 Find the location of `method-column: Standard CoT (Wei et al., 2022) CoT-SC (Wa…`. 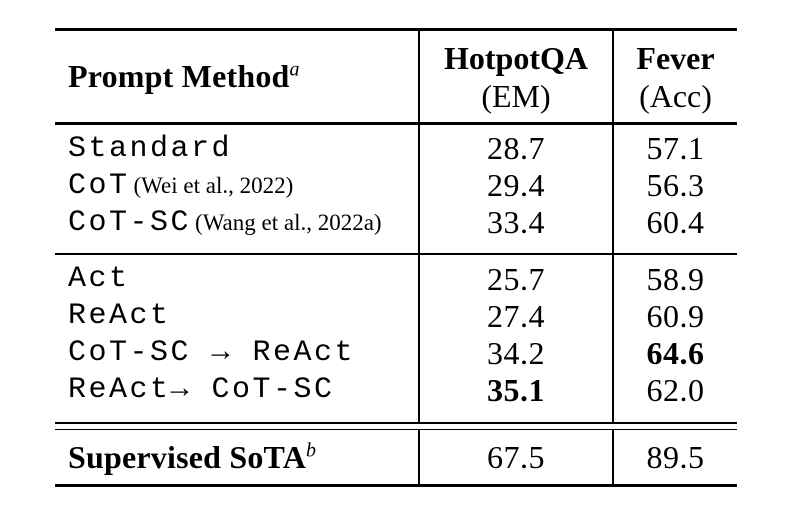

method-column: Standard CoT (Wei et al., 2022) CoT-SC (Wa… is located at coordinates (236, 189).